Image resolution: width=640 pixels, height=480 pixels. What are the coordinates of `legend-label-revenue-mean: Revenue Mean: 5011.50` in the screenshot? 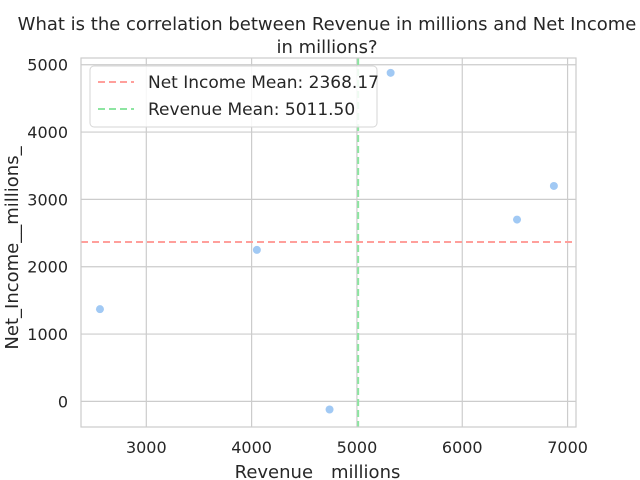 It's located at (251, 110).